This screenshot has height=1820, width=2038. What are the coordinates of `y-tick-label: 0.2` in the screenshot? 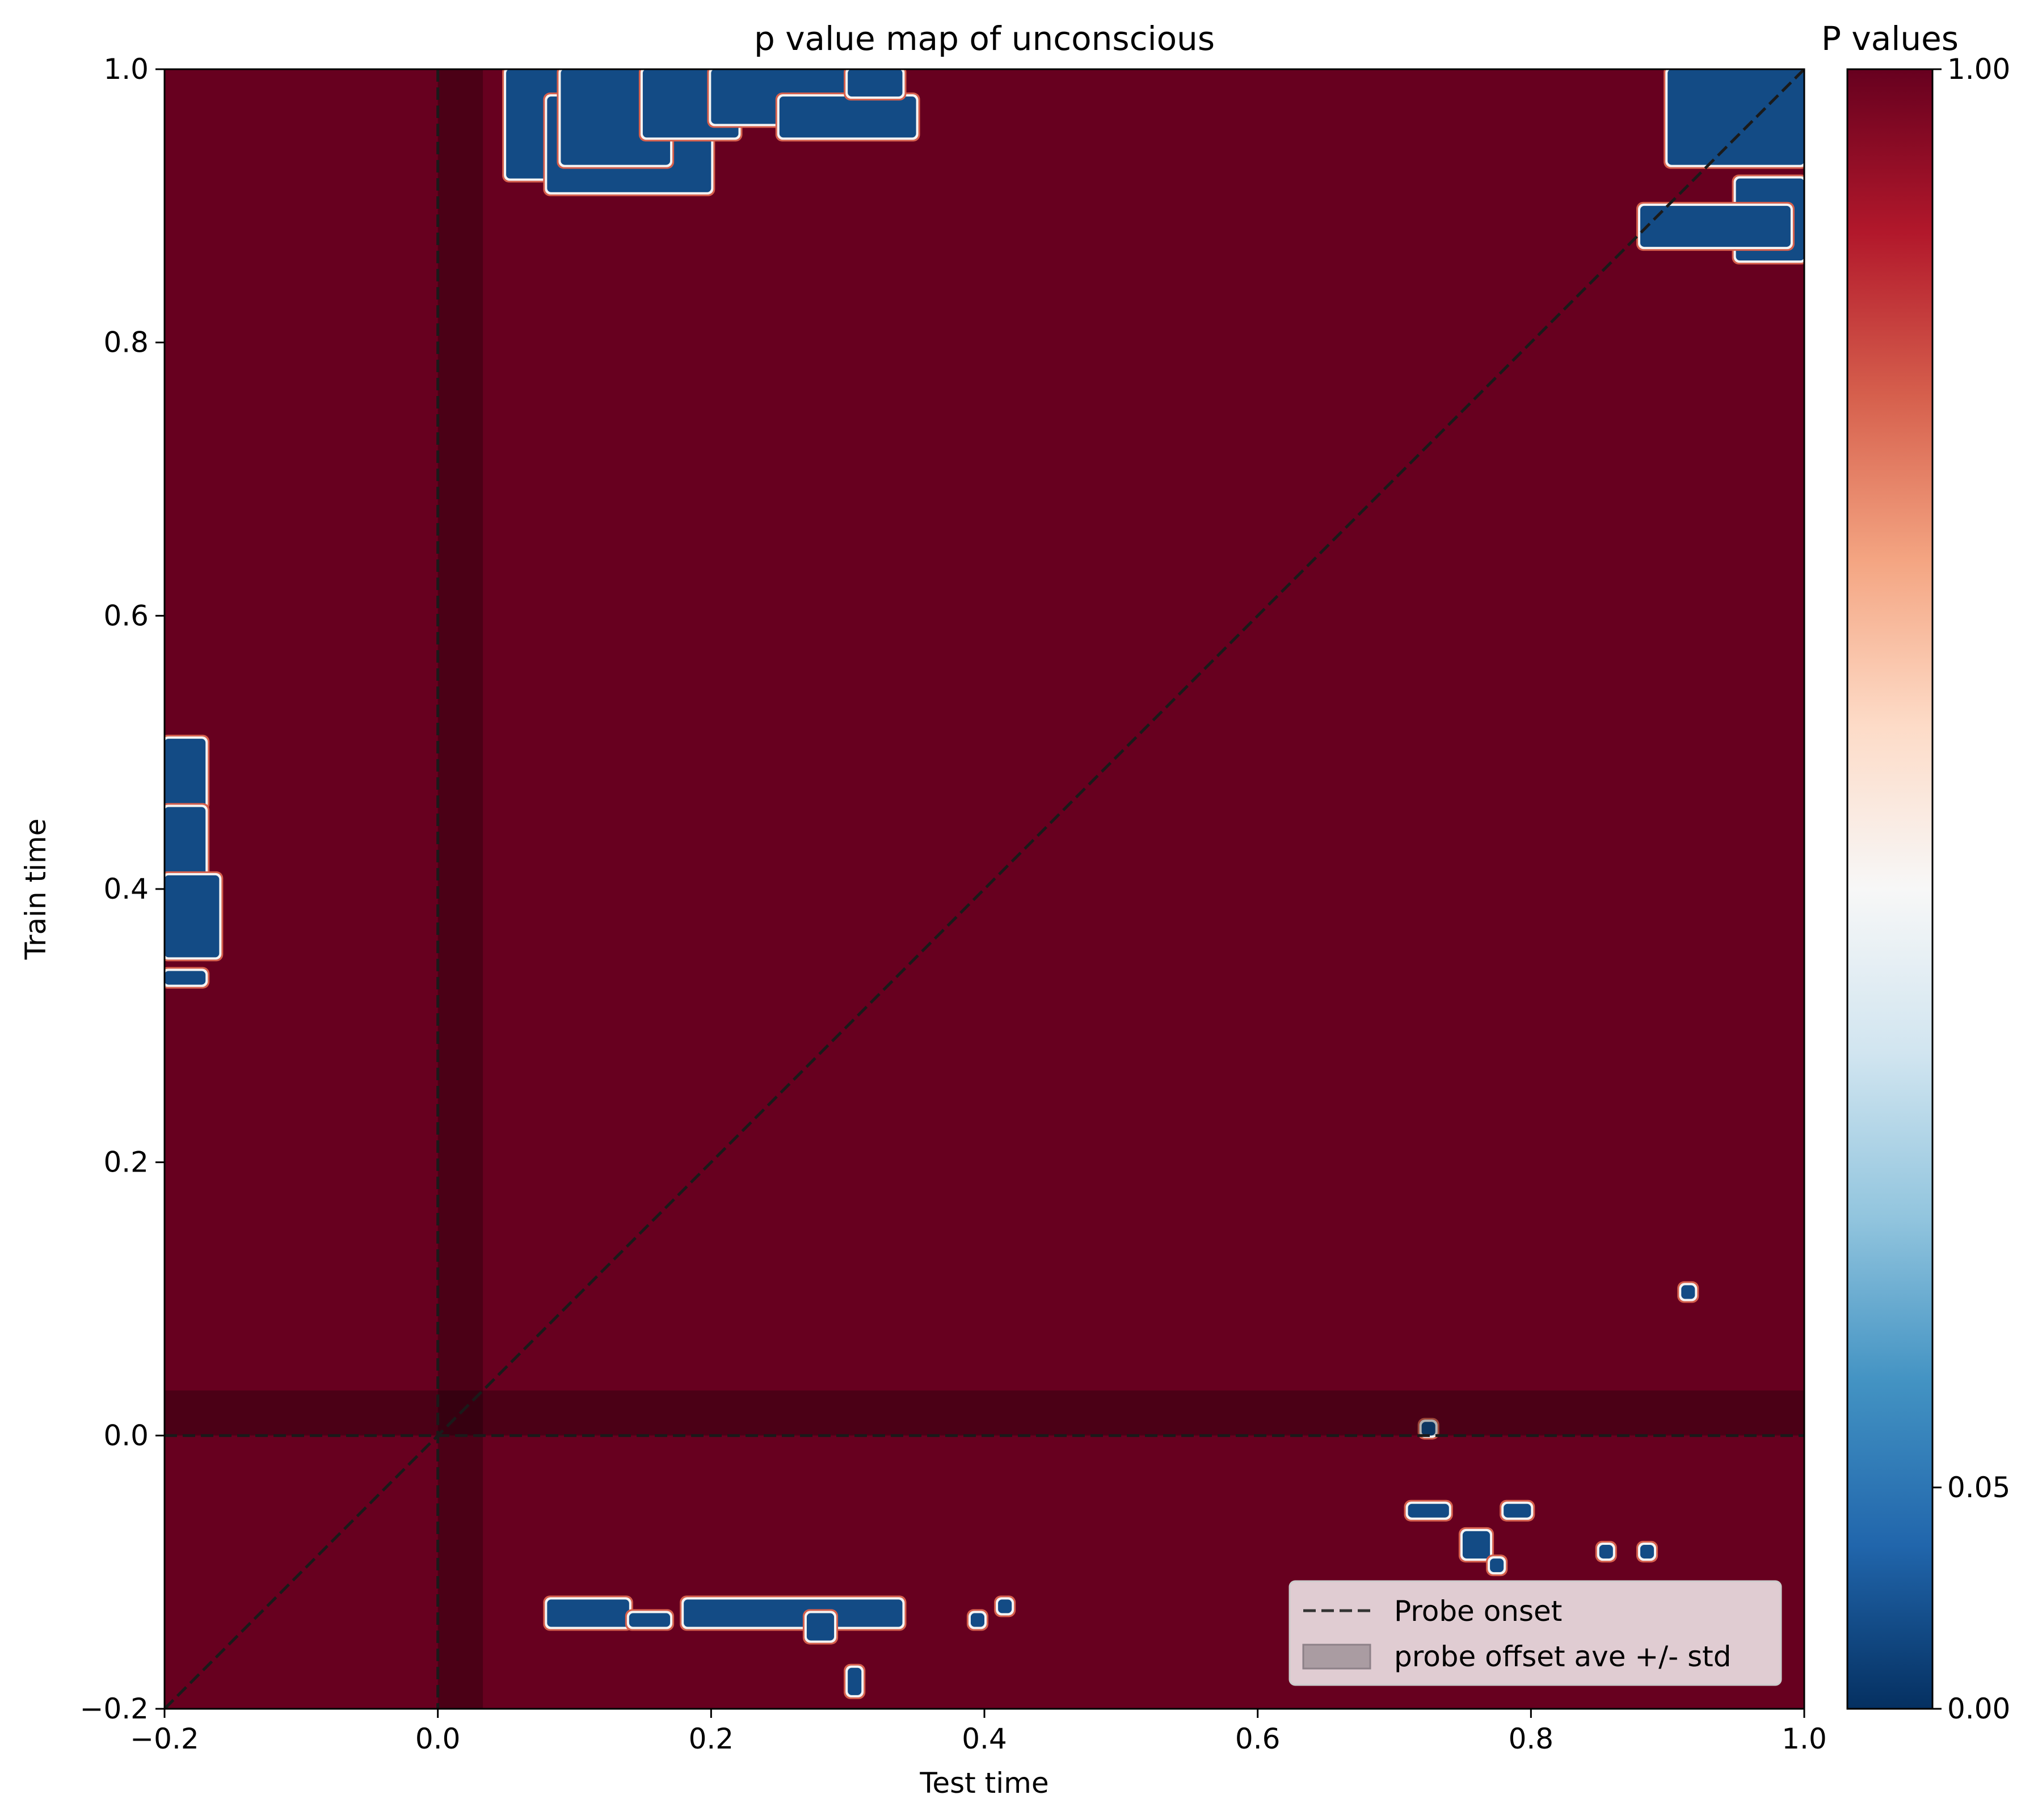 It's located at (126, 1162).